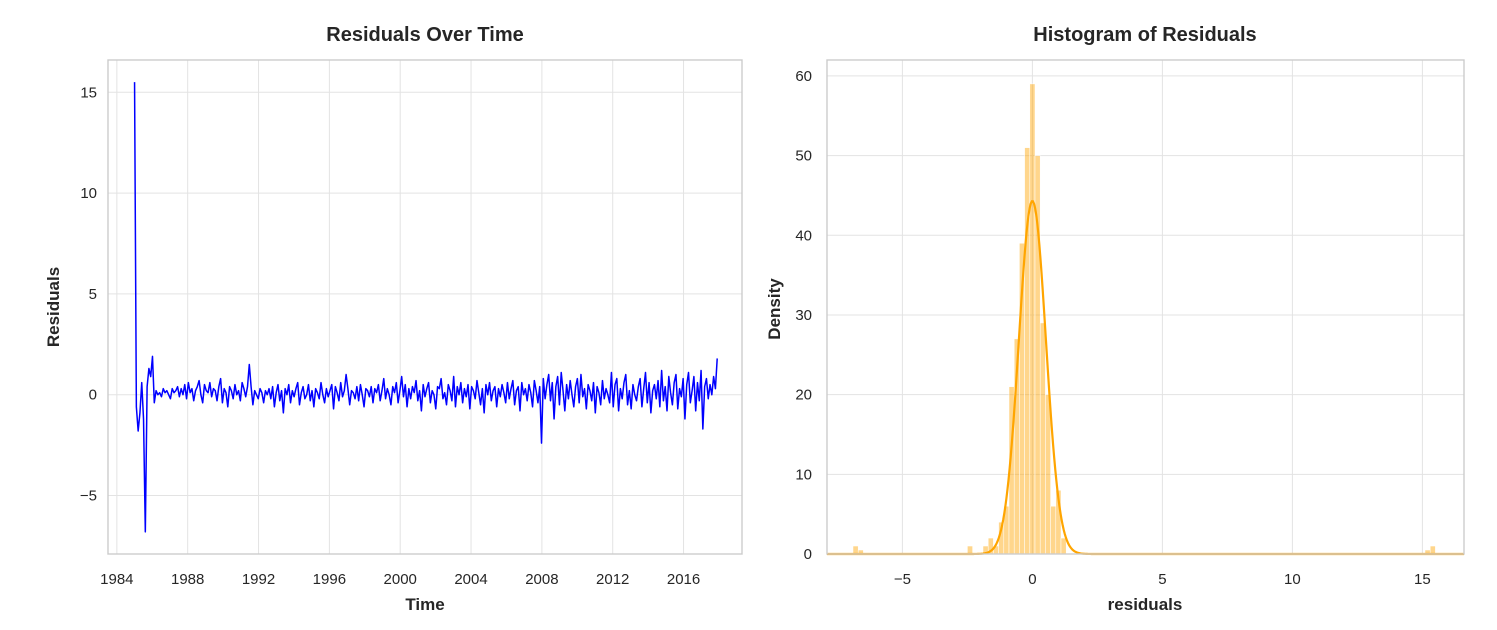  I want to click on y-tick-label: 30, so click(803, 315).